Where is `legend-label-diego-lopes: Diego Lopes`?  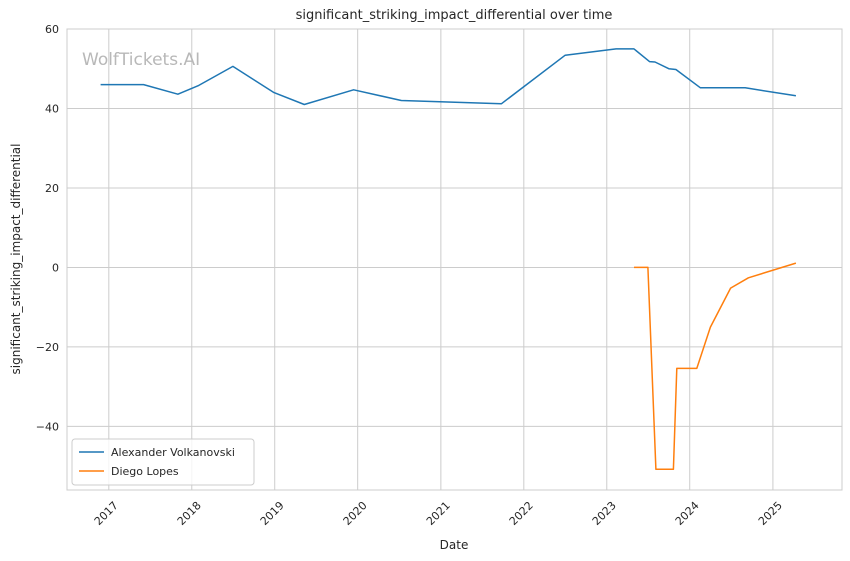 legend-label-diego-lopes: Diego Lopes is located at coordinates (145, 471).